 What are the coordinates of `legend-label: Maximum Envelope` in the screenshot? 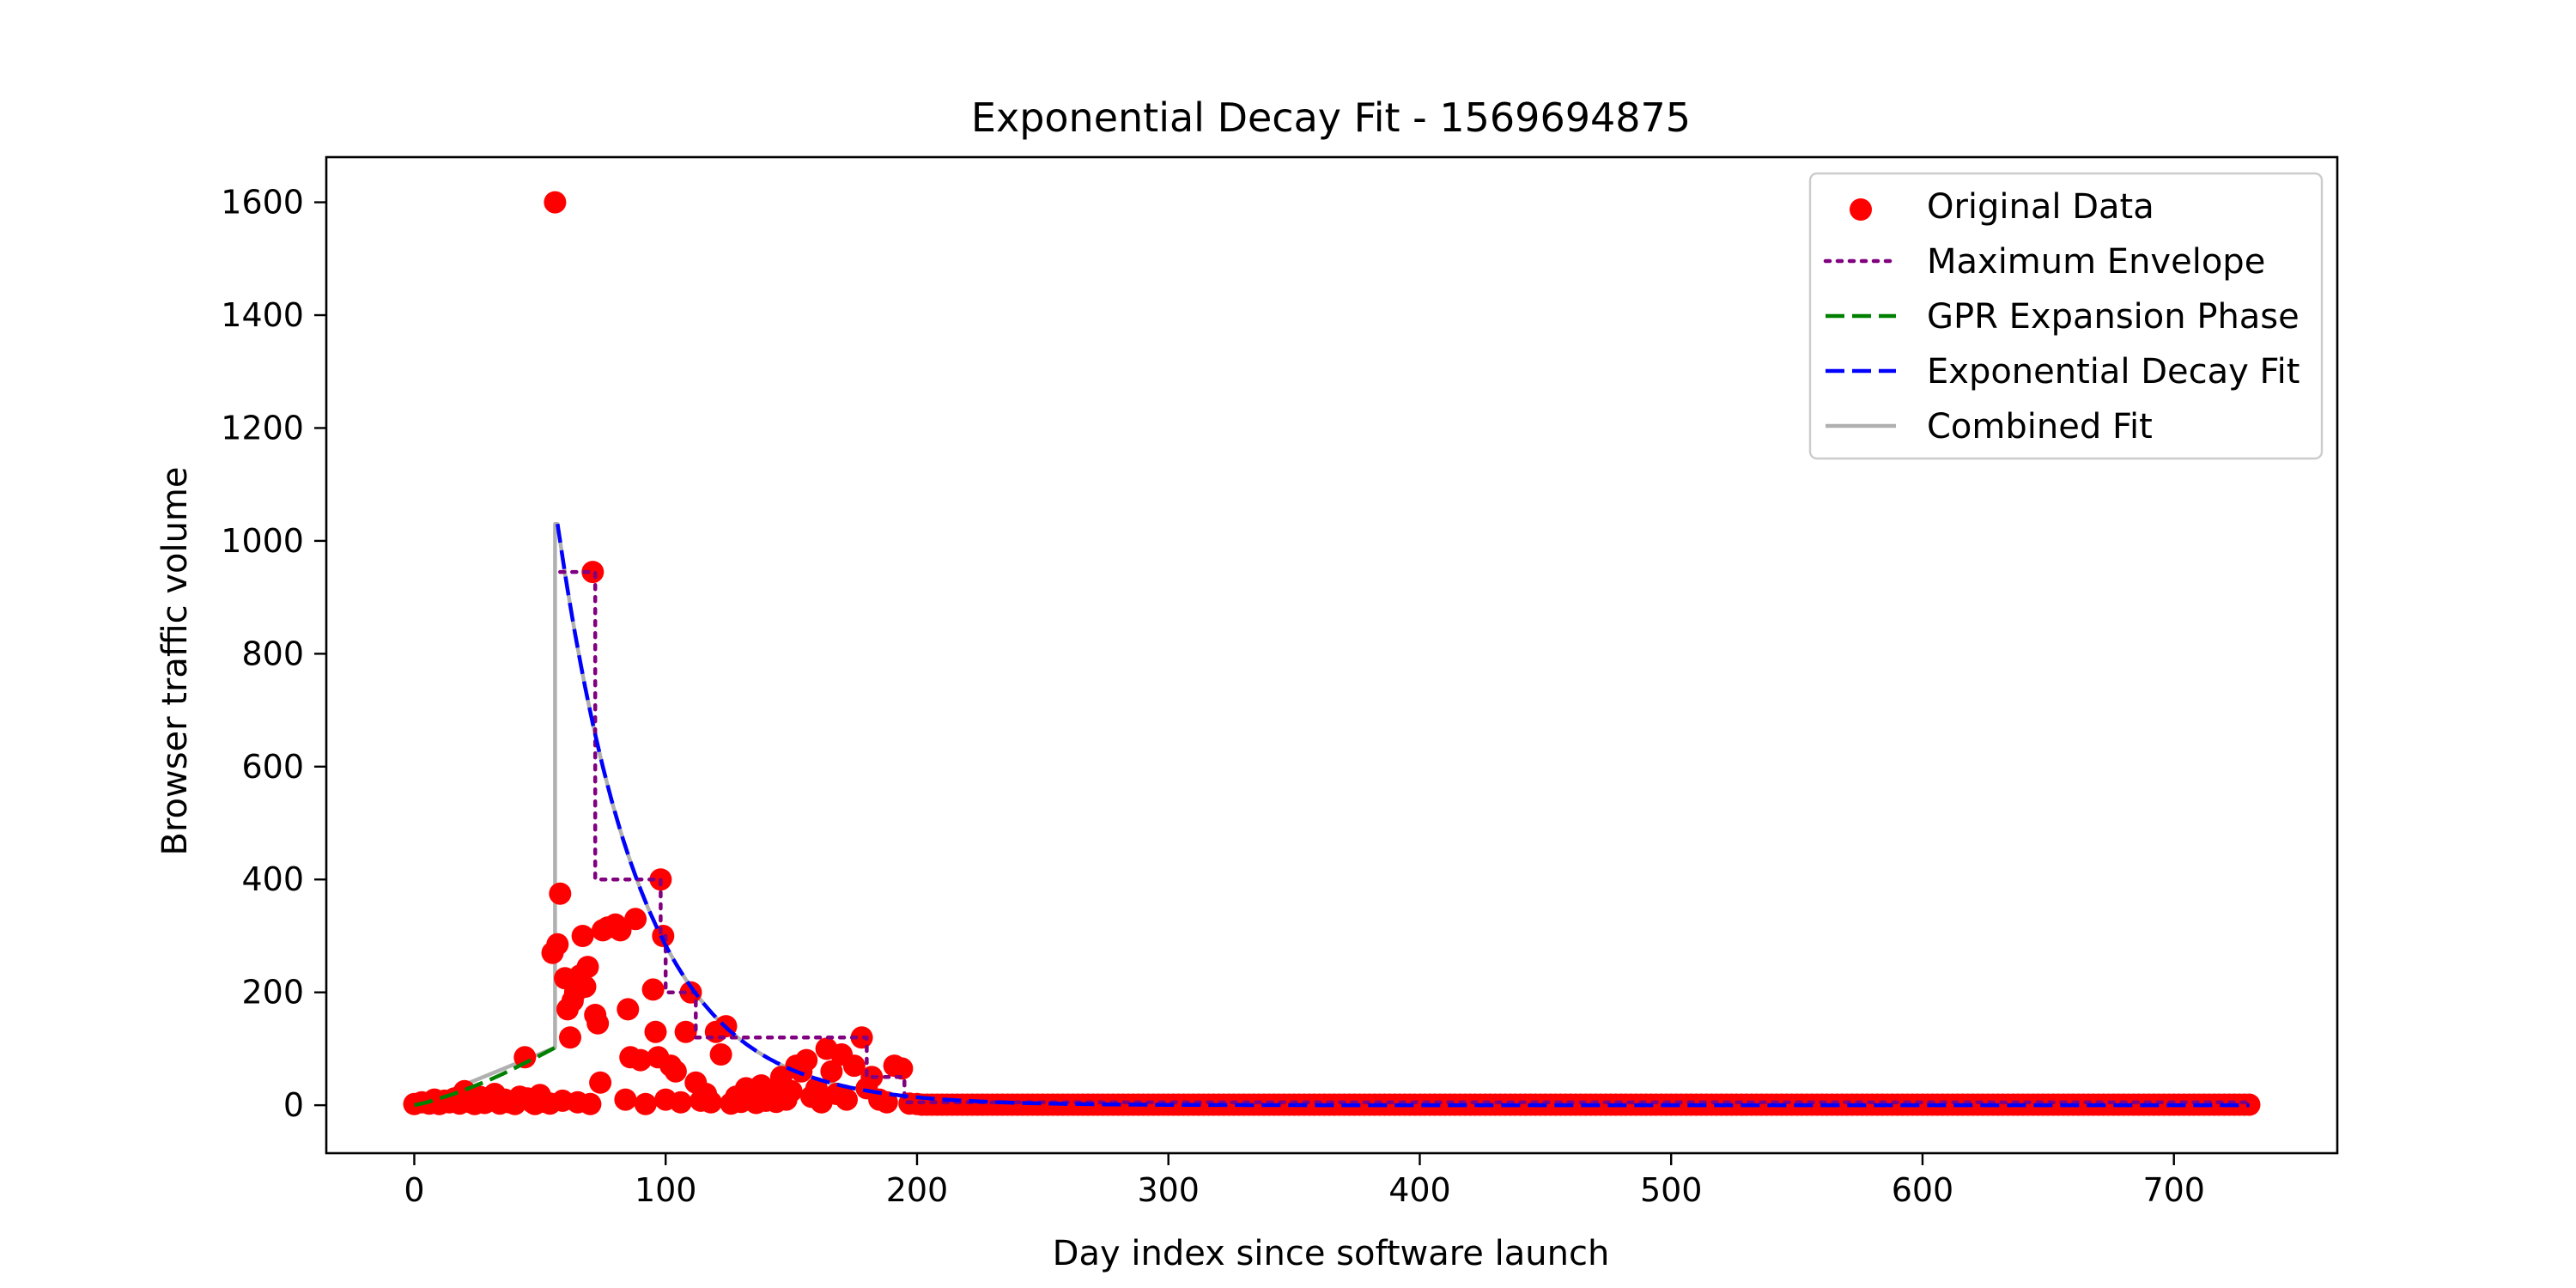 It's located at (2096, 262).